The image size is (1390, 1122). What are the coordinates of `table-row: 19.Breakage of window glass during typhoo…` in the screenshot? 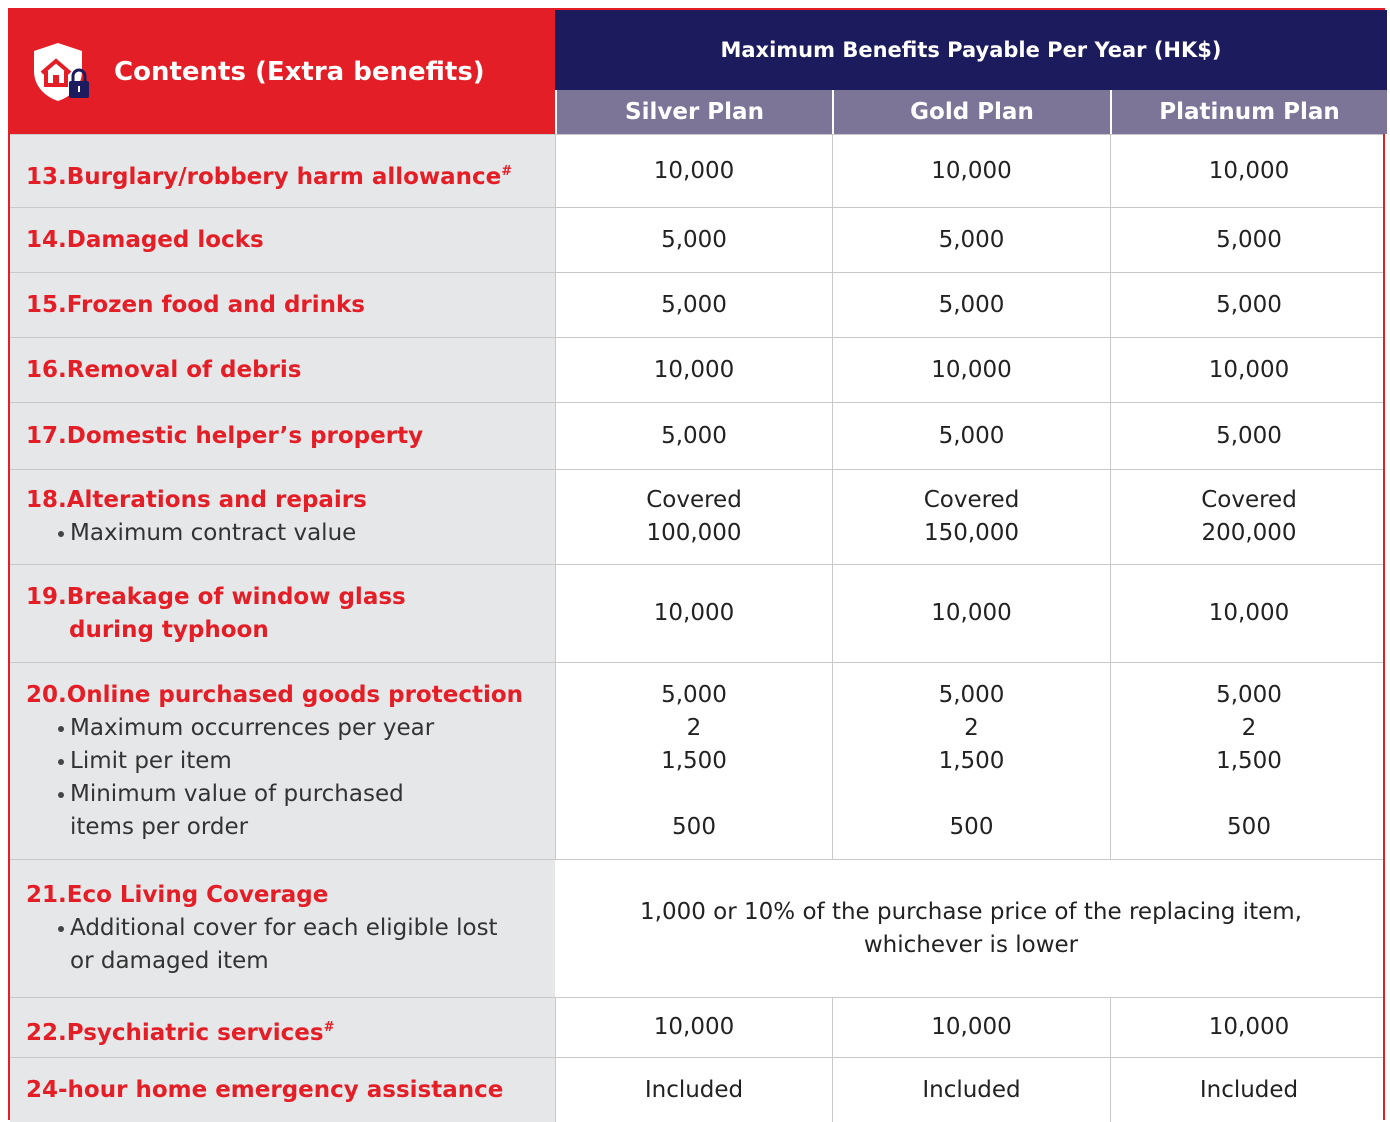 It's located at (696, 613).